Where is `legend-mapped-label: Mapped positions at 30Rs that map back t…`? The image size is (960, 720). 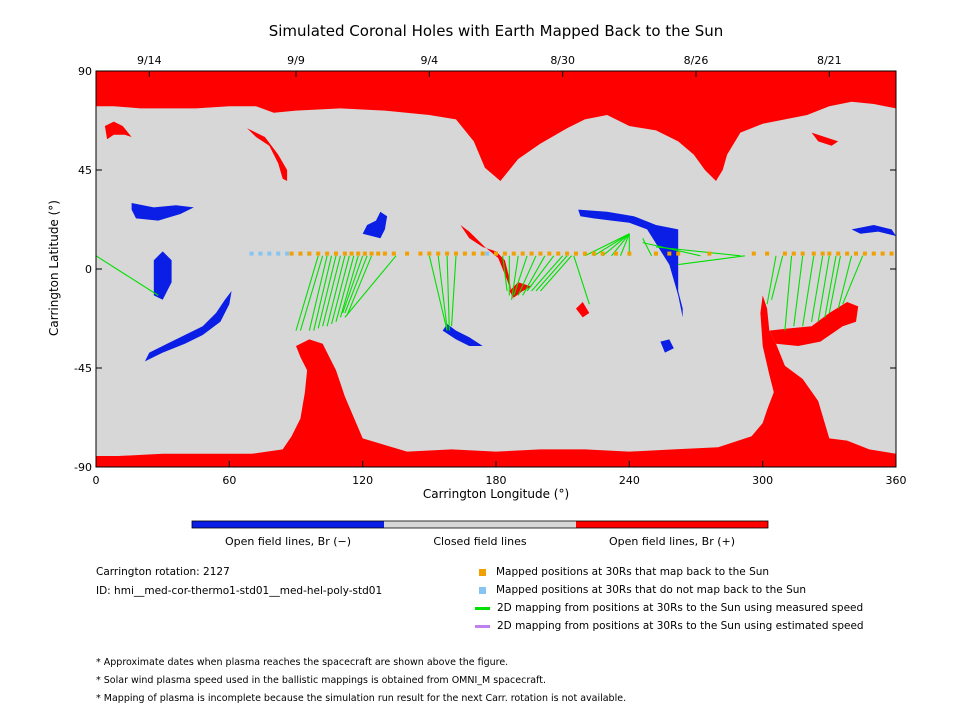
legend-mapped-label: Mapped positions at 30Rs that map back t… is located at coordinates (633, 572).